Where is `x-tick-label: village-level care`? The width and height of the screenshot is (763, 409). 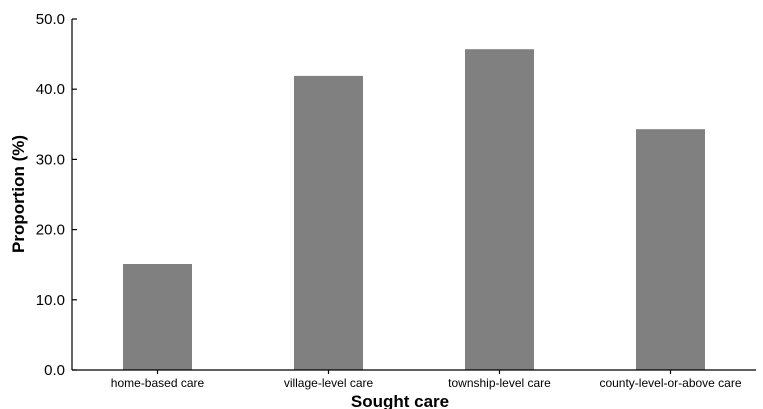
x-tick-label: village-level care is located at coordinates (329, 383).